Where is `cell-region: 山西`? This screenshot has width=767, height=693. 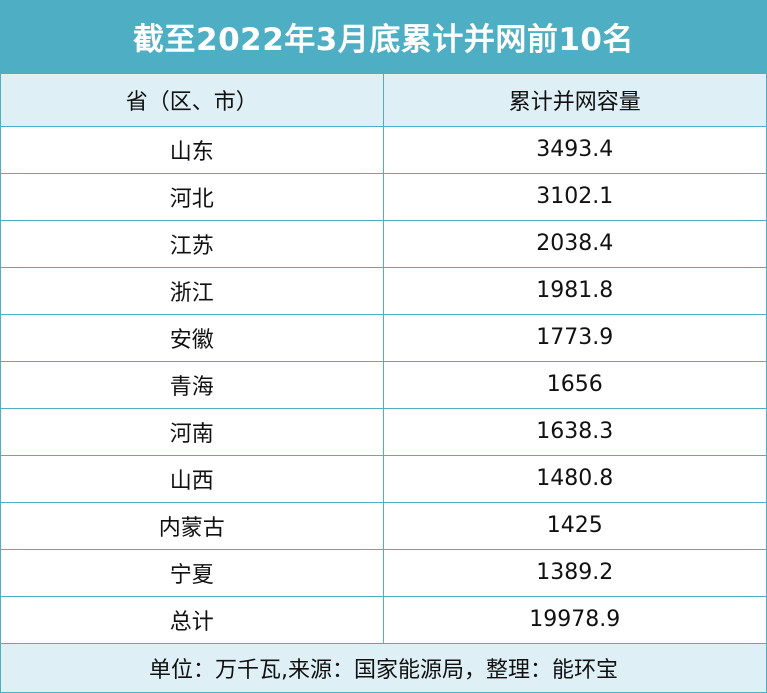
cell-region: 山西 is located at coordinates (192, 478).